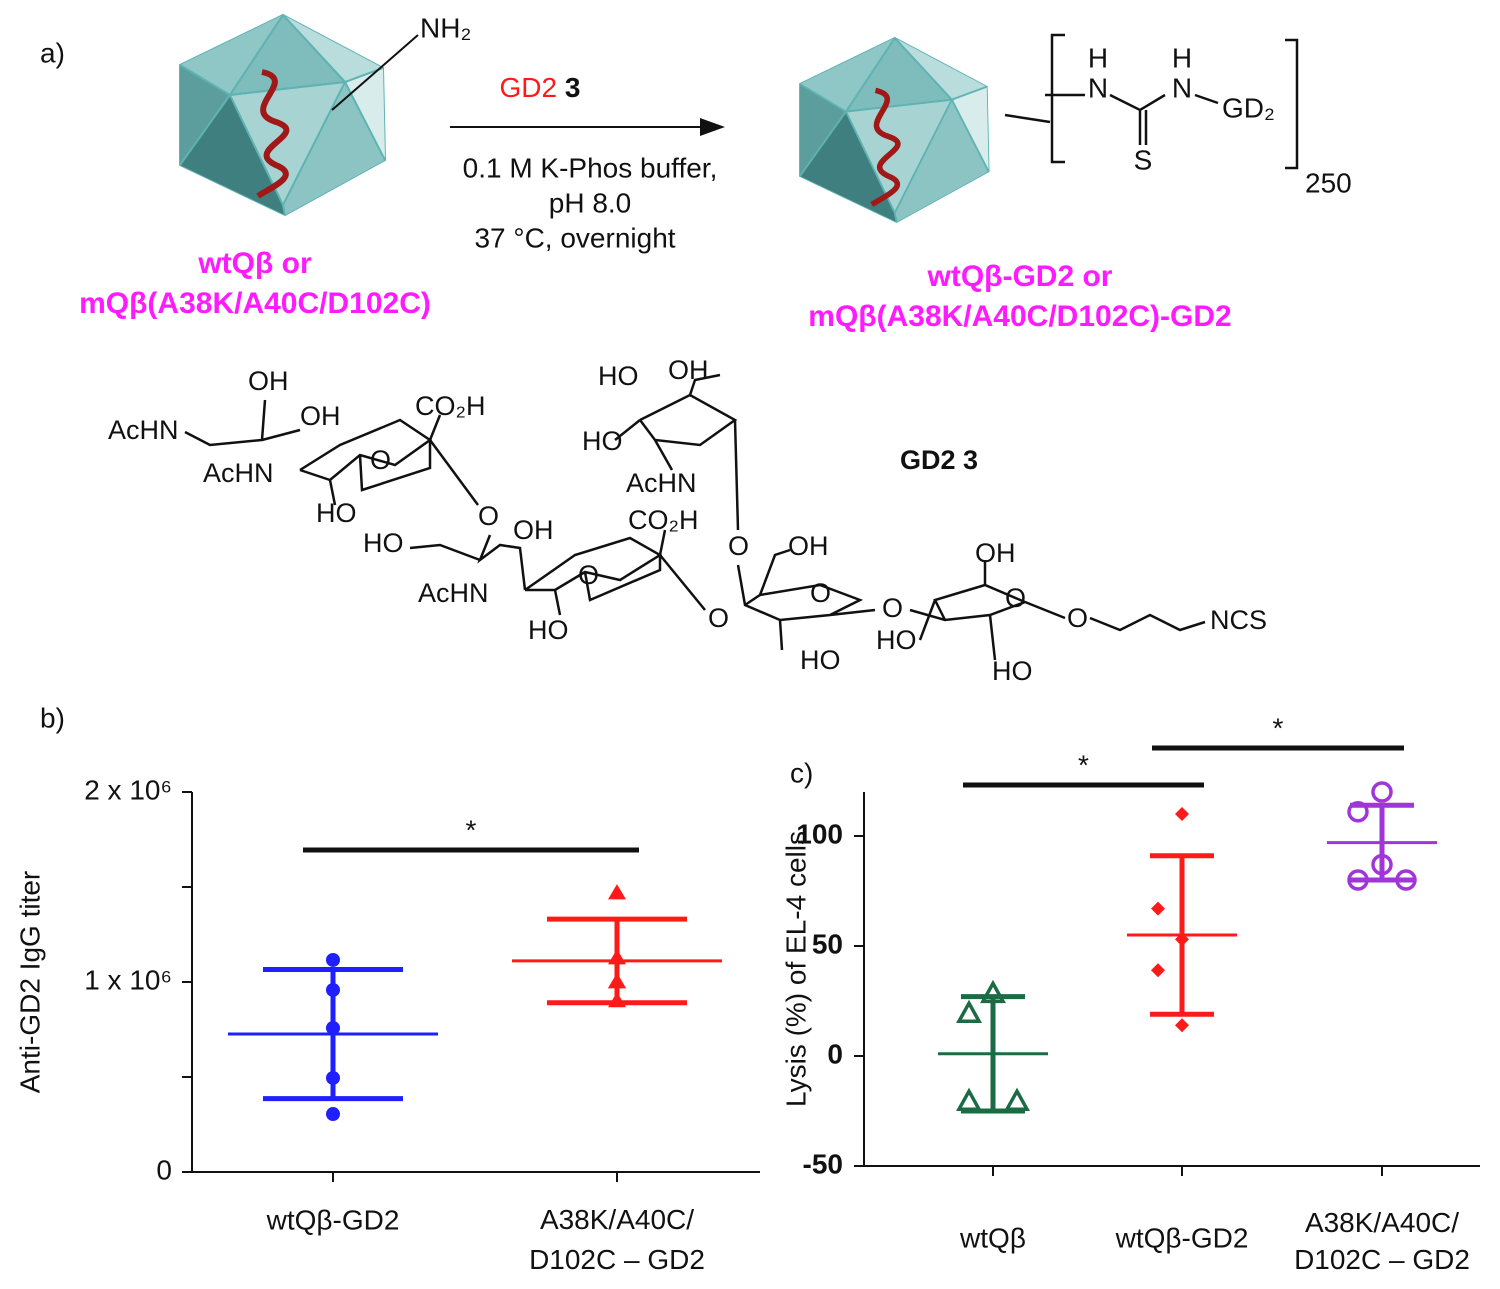 This screenshot has width=1500, height=1289. What do you see at coordinates (992, 1237) in the screenshot?
I see `x-tick-label: wtQβ` at bounding box center [992, 1237].